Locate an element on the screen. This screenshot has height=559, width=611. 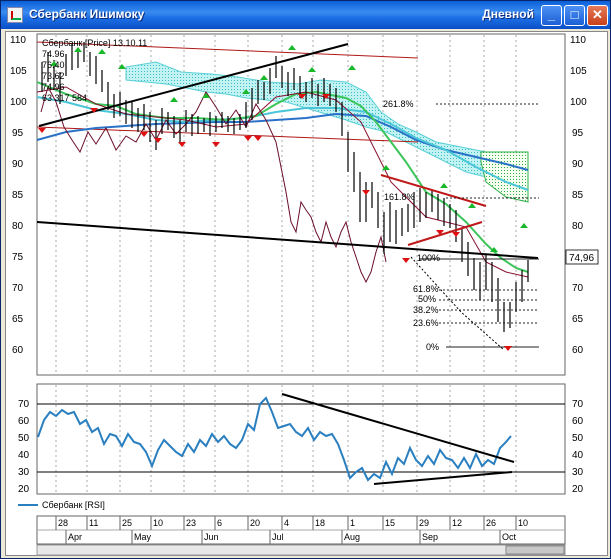
date-ticks is located at coordinates (286, 530).